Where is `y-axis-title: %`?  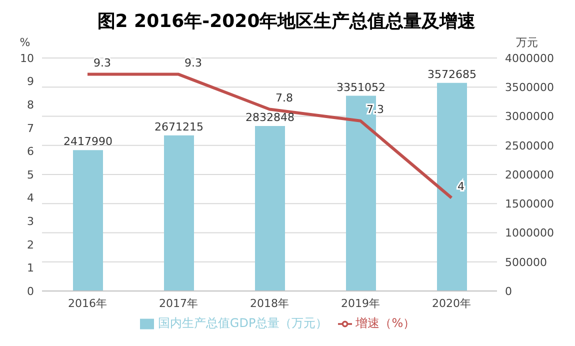
y-axis-title: % is located at coordinates (25, 42).